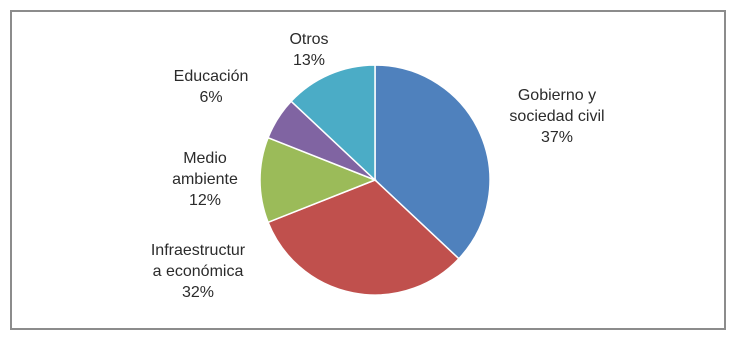 The image size is (735, 343). What do you see at coordinates (556, 116) in the screenshot?
I see `slice-category-label-0: sociedad civil` at bounding box center [556, 116].